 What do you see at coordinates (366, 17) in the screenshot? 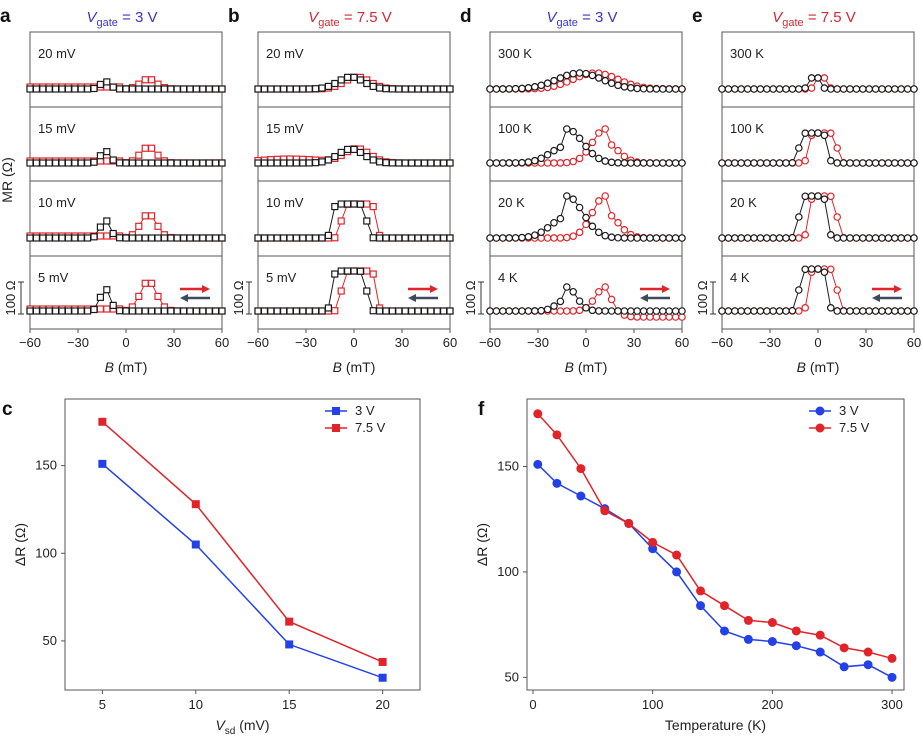
I see `title-value: = 7.5 V` at bounding box center [366, 17].